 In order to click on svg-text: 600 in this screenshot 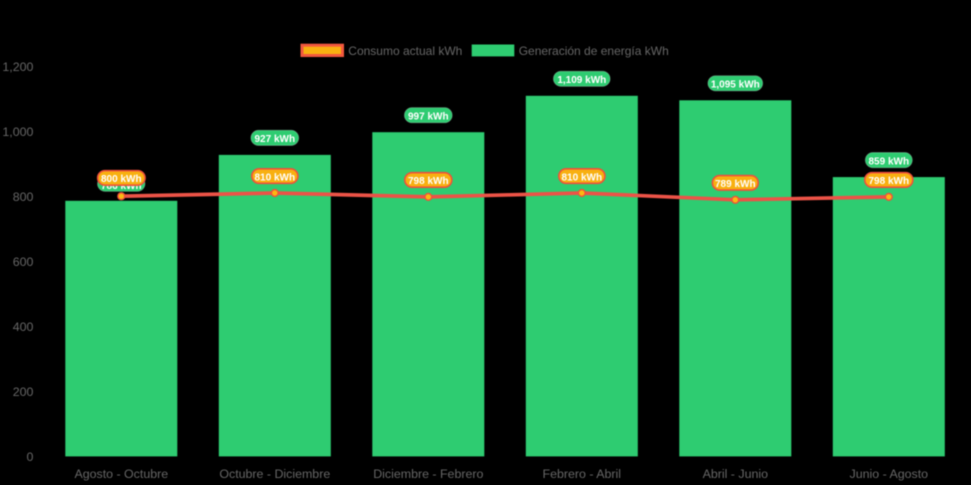, I will do `click(23, 262)`.